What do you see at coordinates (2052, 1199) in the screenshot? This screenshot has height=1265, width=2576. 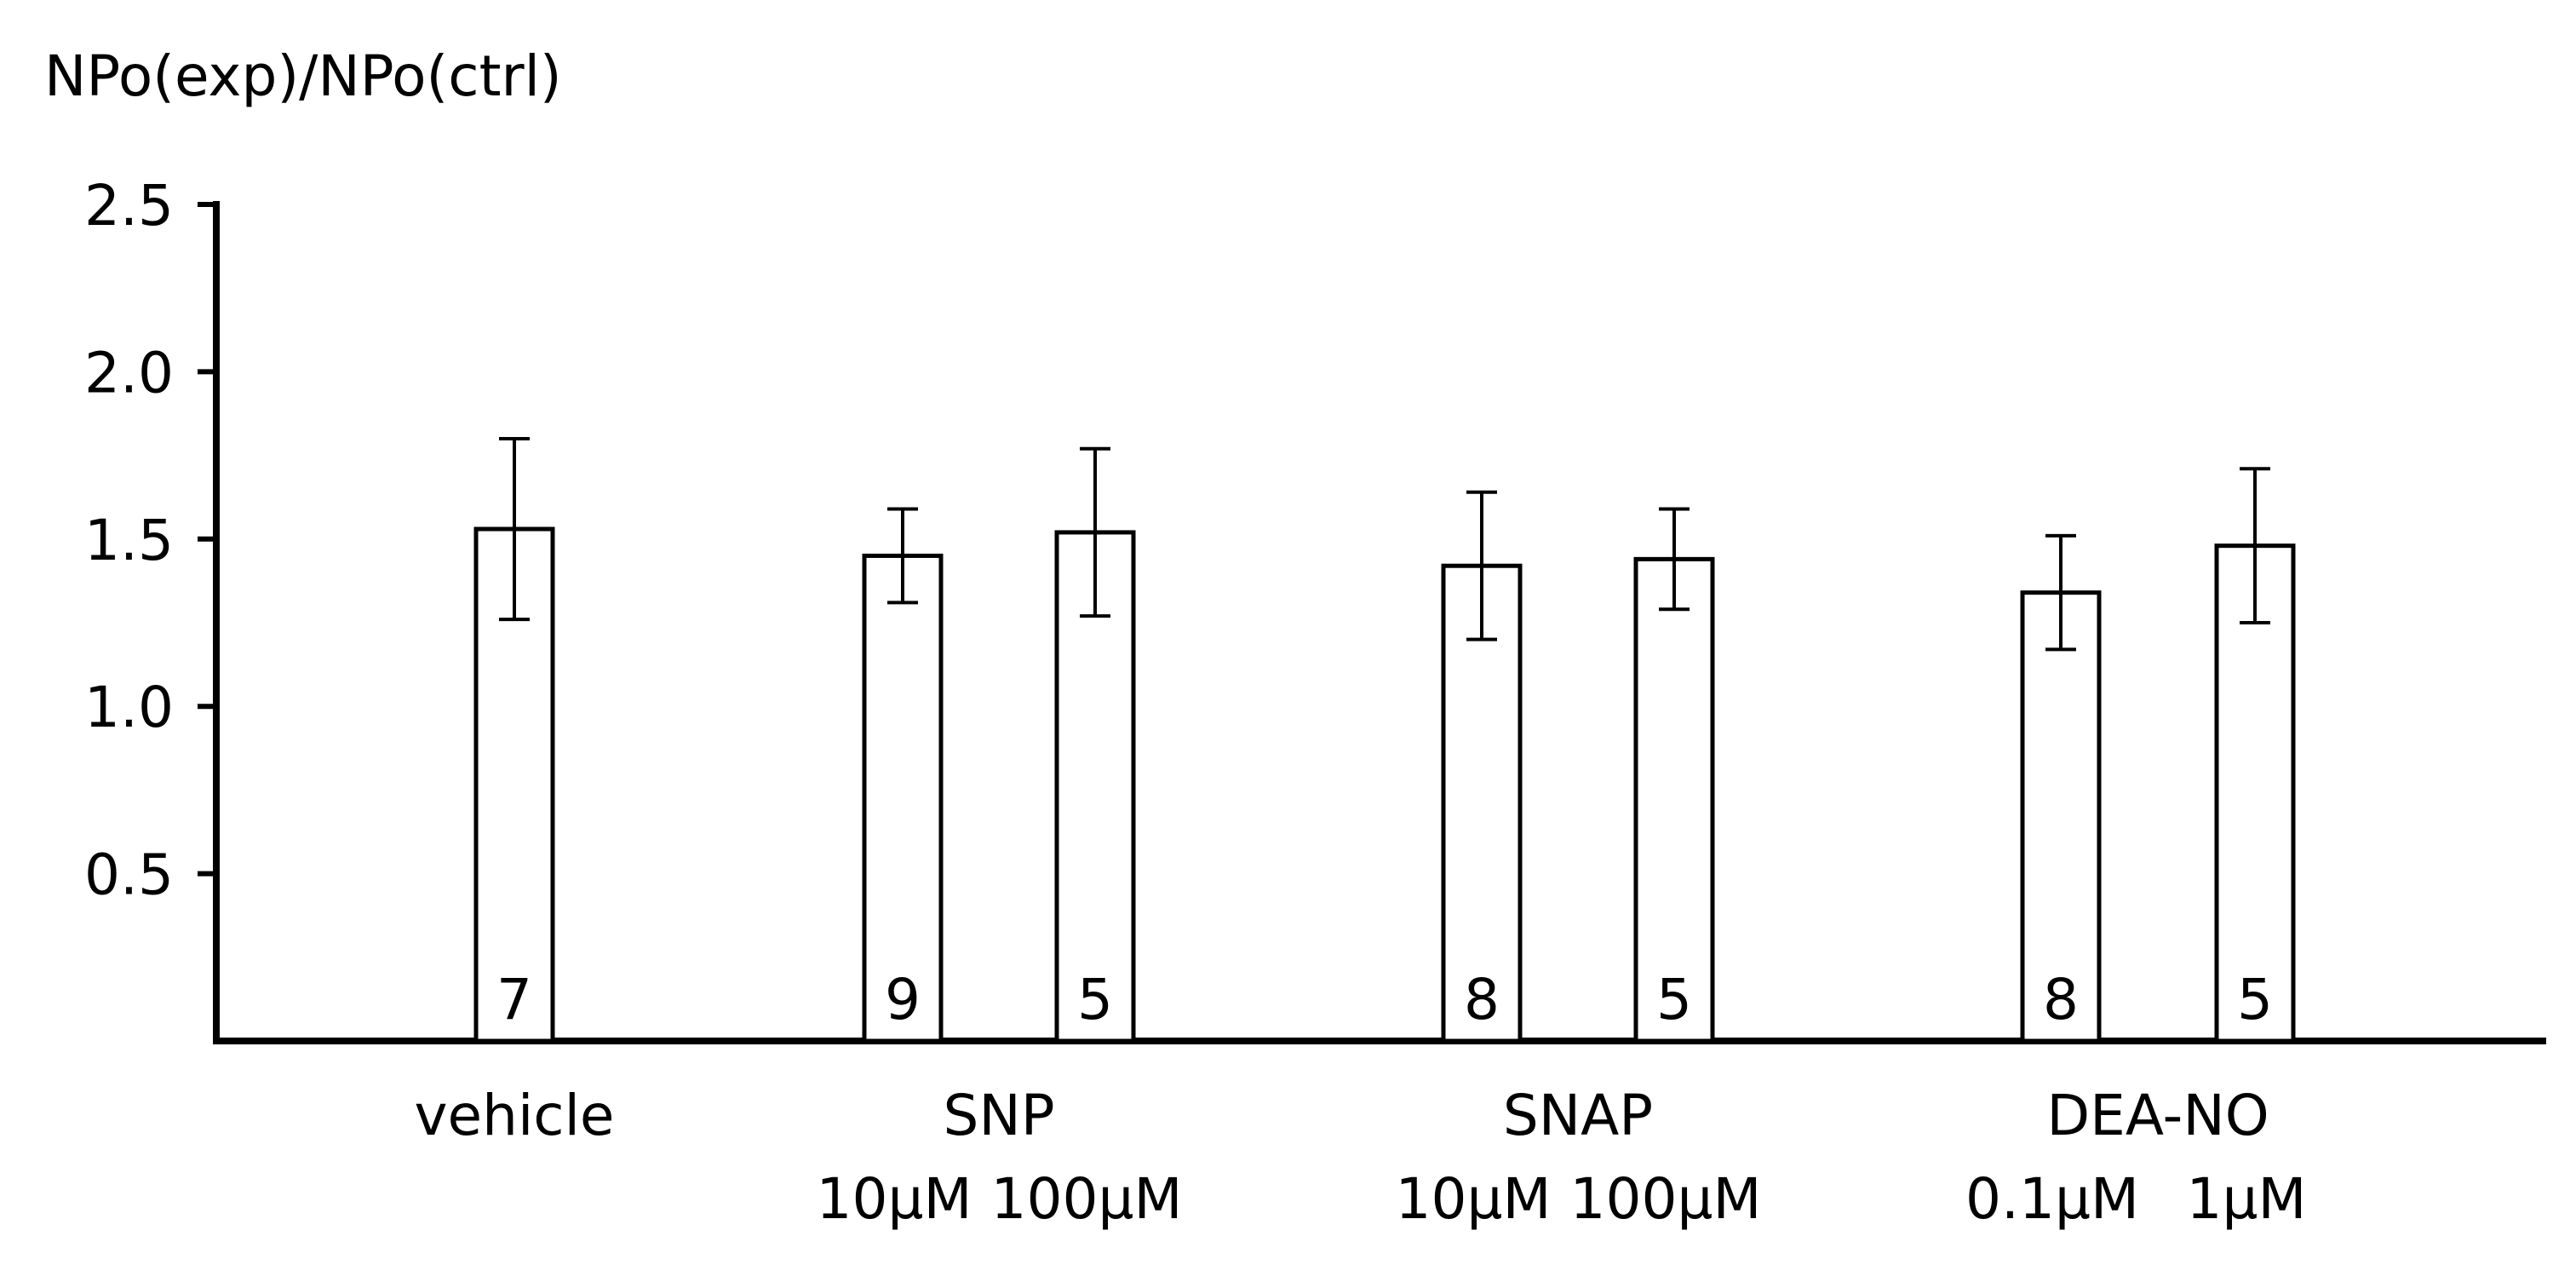 I see `concentration-label: 0.1μM` at bounding box center [2052, 1199].